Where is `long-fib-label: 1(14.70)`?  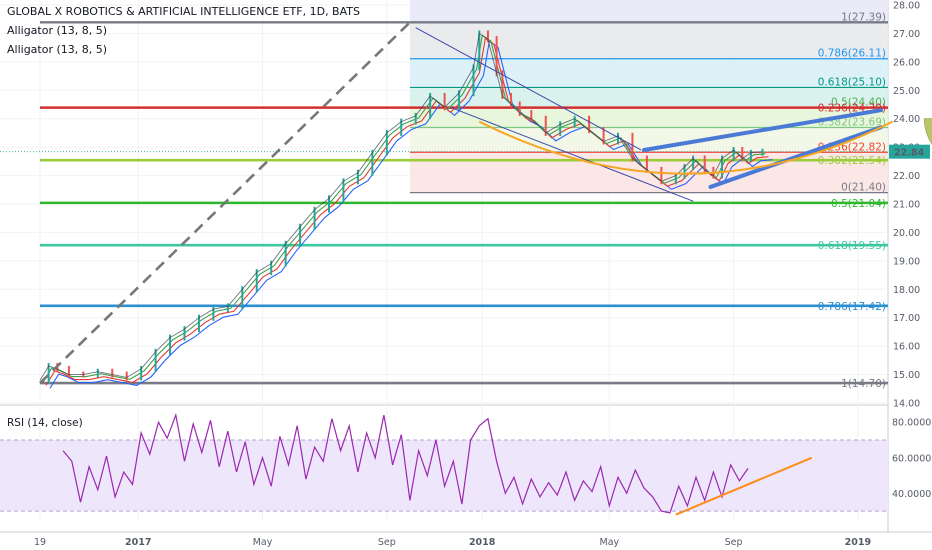 long-fib-label: 1(14.70) is located at coordinates (863, 384).